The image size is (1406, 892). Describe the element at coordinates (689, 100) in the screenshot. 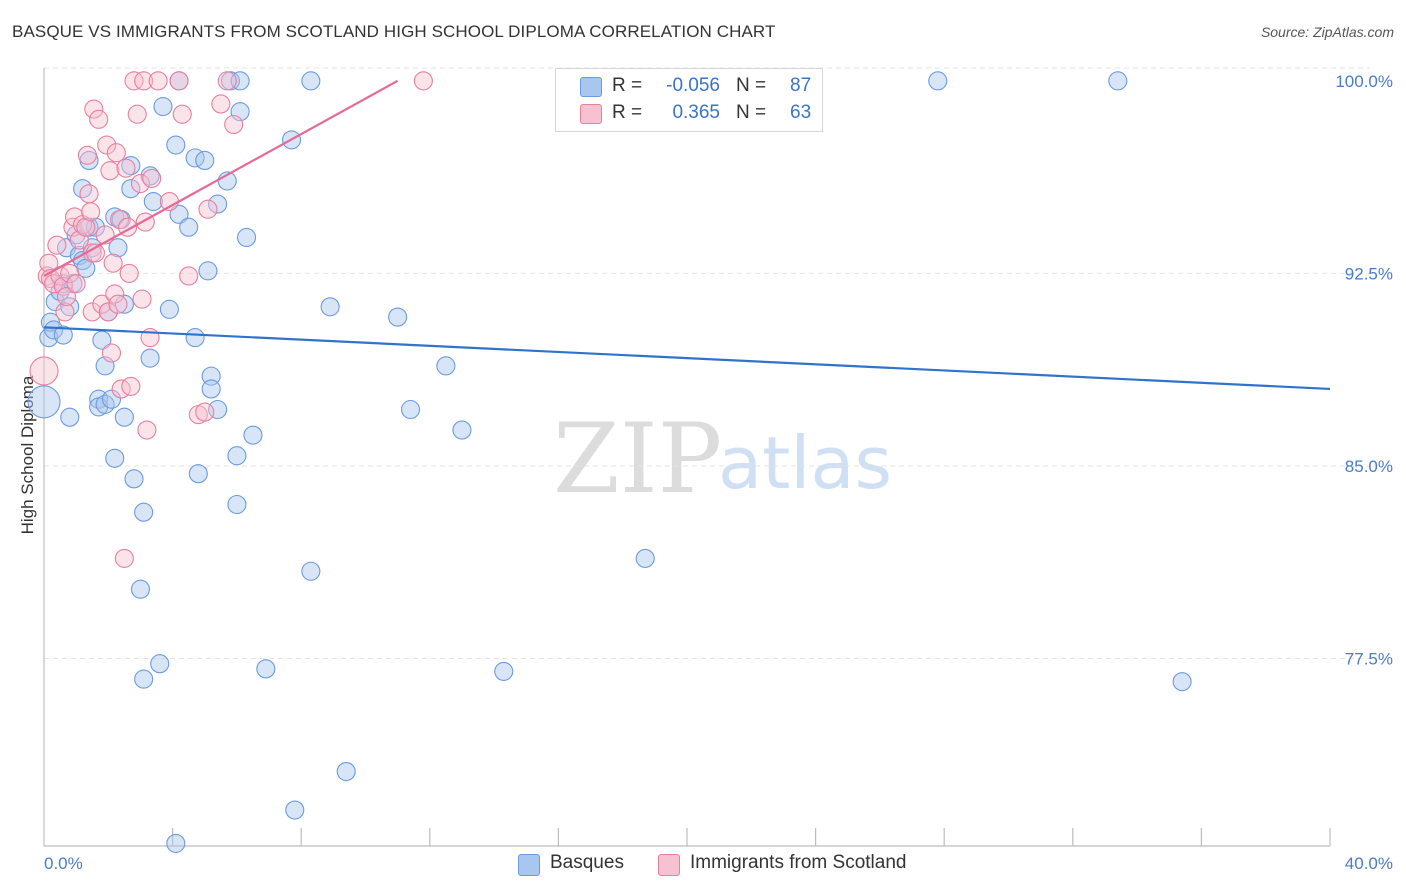

I see `correlation-stats-box: R = -0.056 N = 87 R = 0.365 N = 63` at that location.